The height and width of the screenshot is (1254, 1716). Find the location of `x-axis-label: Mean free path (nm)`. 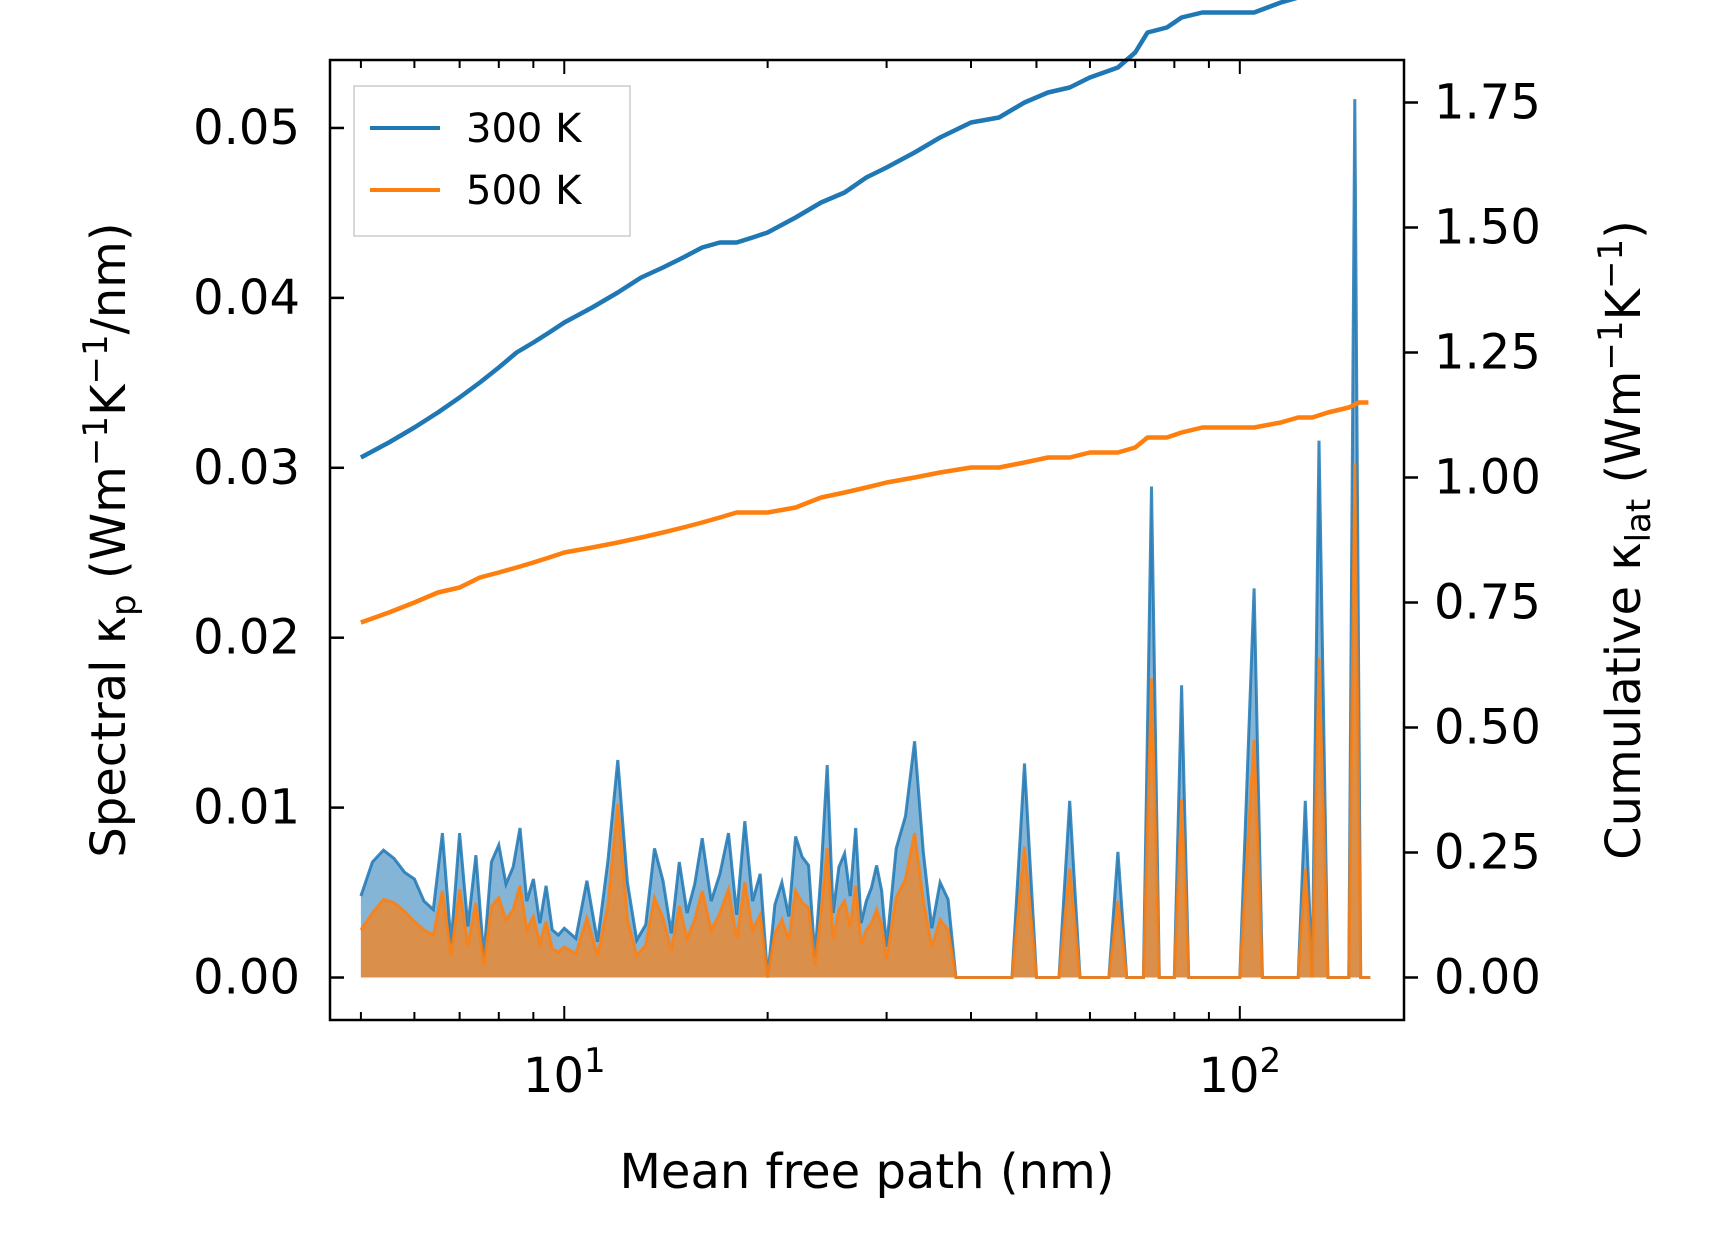

x-axis-label: Mean free path (nm) is located at coordinates (867, 1172).